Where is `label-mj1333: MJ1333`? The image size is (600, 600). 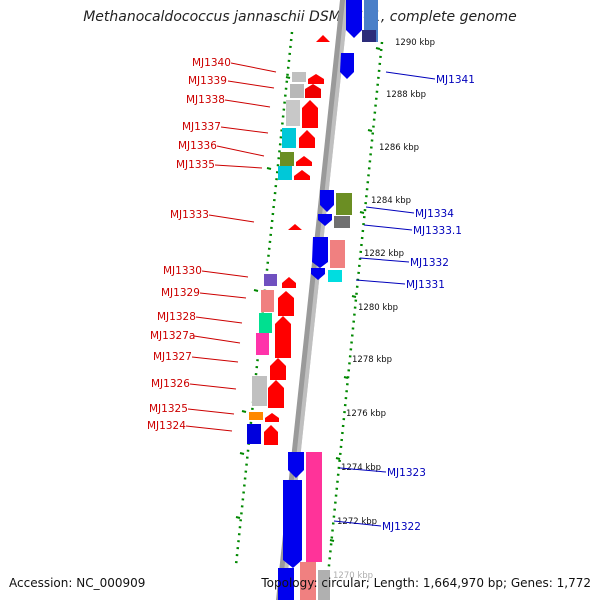
label-mj1333: MJ1333 is located at coordinates (189, 215).